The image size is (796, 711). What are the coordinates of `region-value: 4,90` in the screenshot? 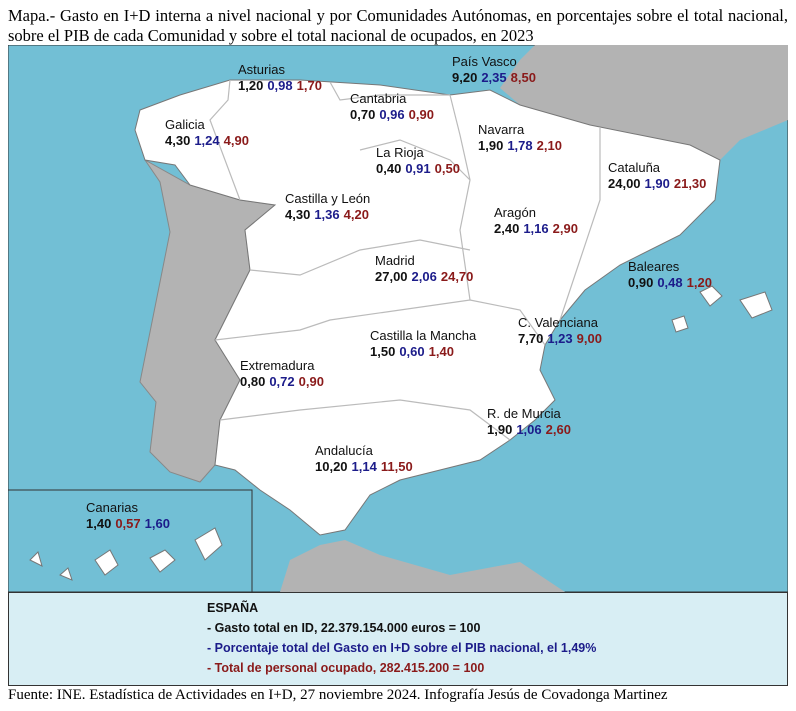 It's located at (236, 140).